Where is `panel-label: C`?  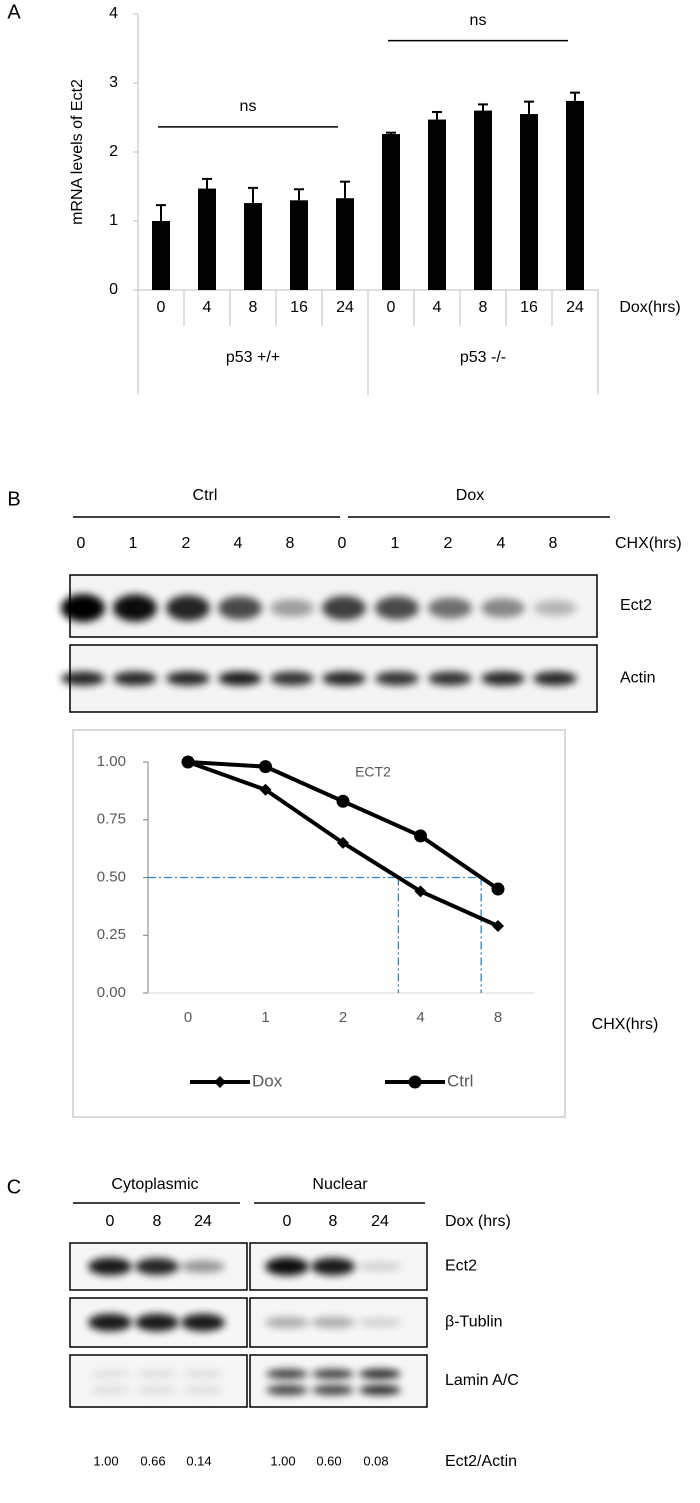 panel-label: C is located at coordinates (14, 1187).